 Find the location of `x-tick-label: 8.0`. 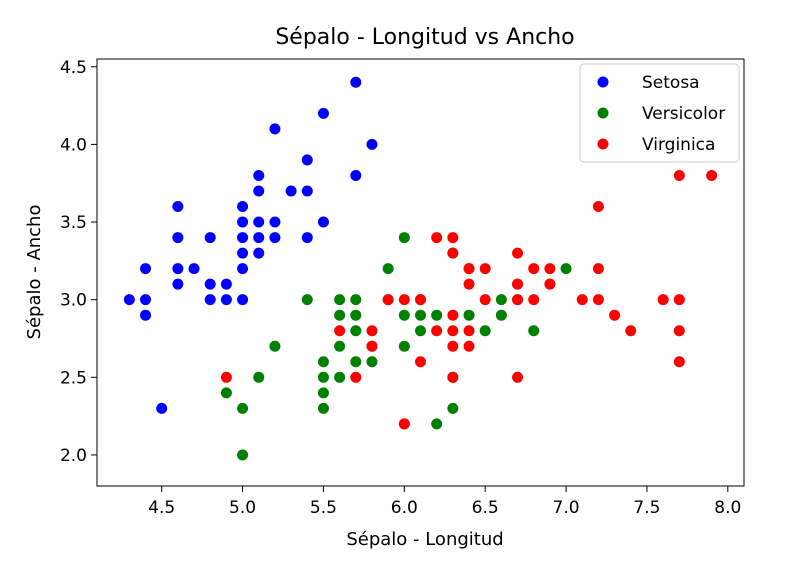

x-tick-label: 8.0 is located at coordinates (727, 508).